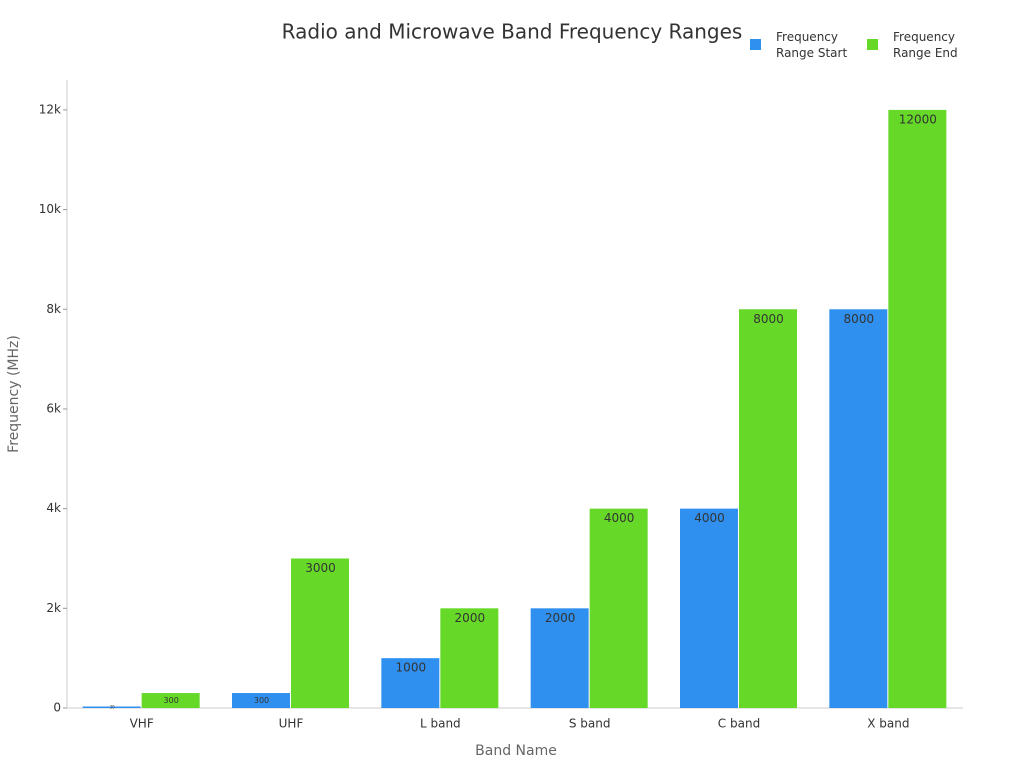 Image resolution: width=1024 pixels, height=768 pixels. I want to click on data-label: 30, so click(113, 706).